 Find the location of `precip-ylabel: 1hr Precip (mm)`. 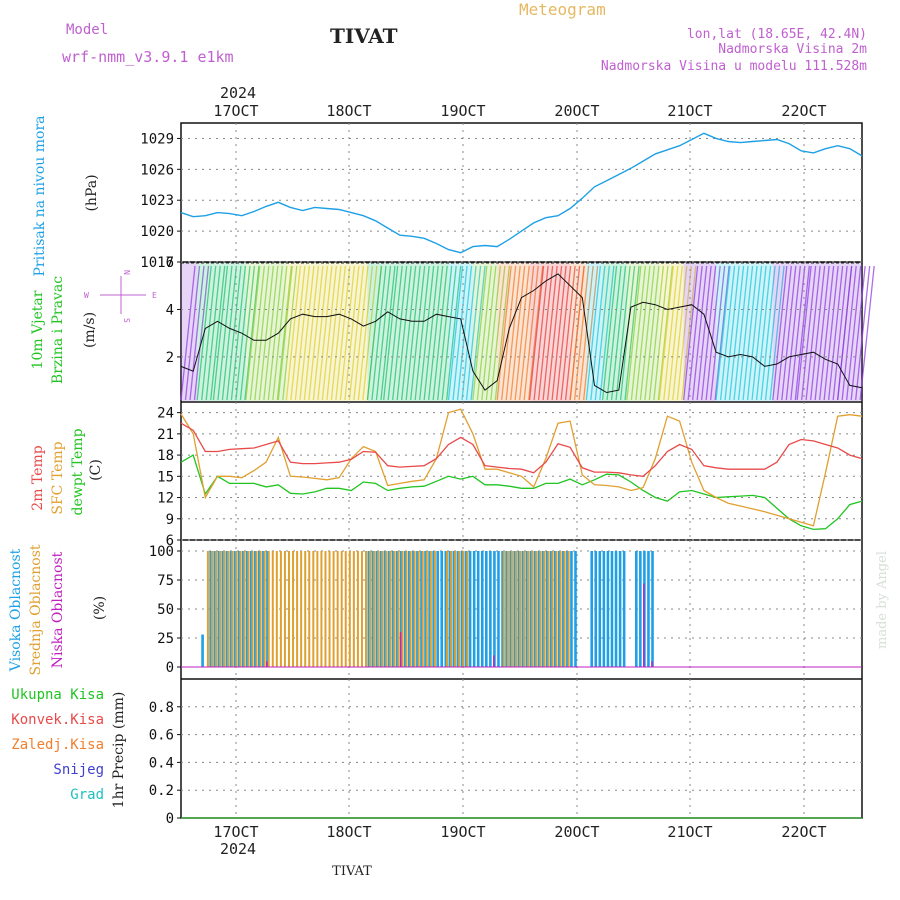

precip-ylabel: 1hr Precip (mm) is located at coordinates (119, 750).